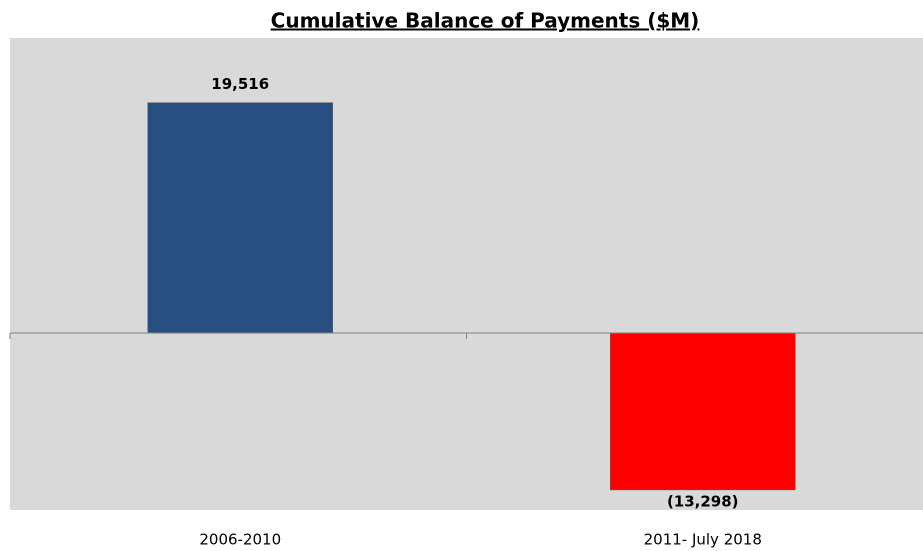 This screenshot has height=551, width=923. What do you see at coordinates (485, 21) in the screenshot?
I see `chart-title: Cumulative Balance of Payments ($M)` at bounding box center [485, 21].